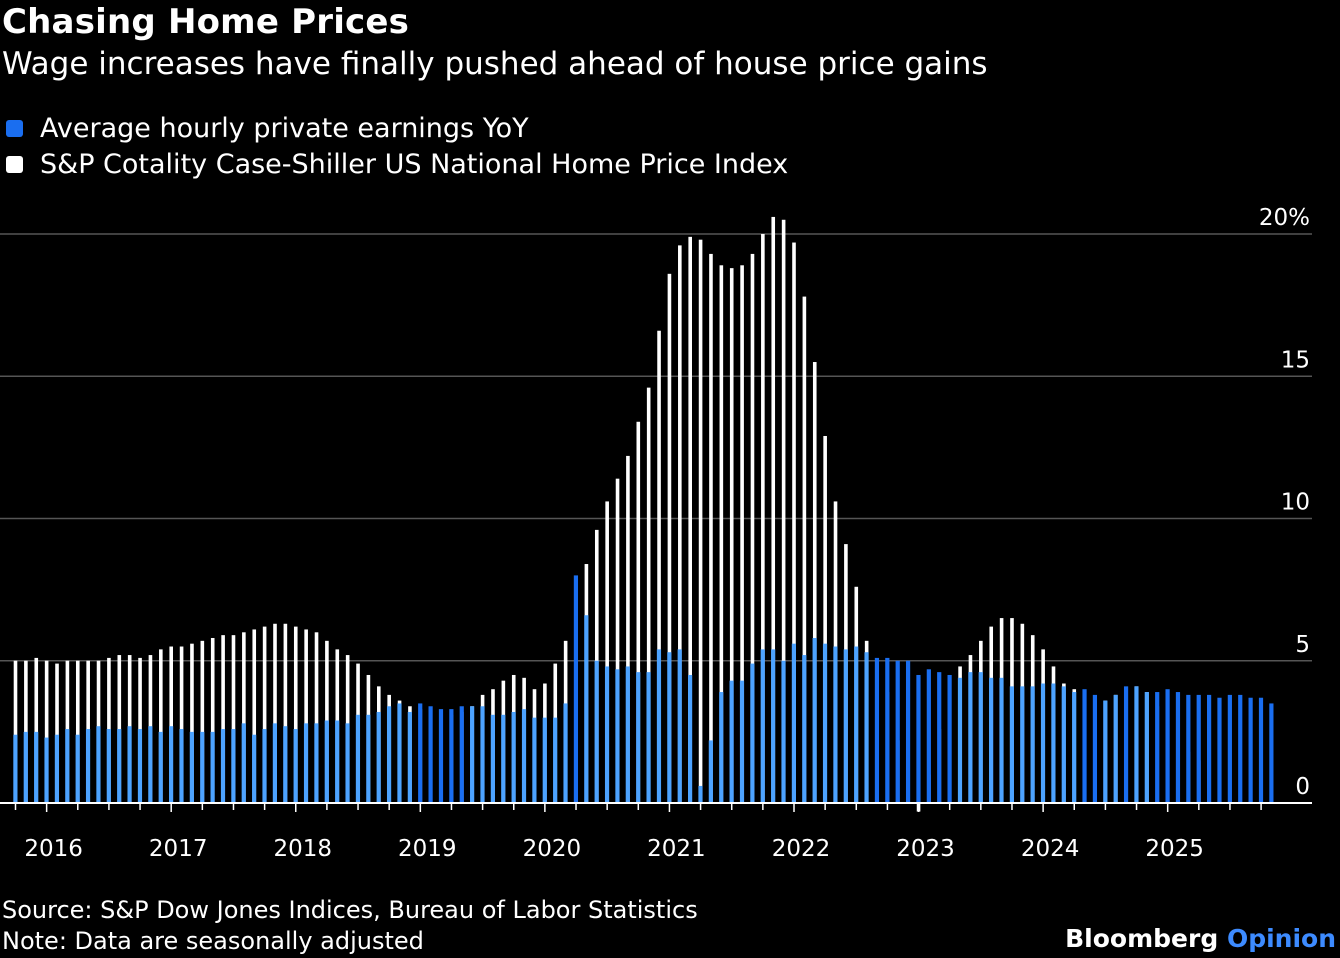 The height and width of the screenshot is (958, 1340). Describe the element at coordinates (676, 849) in the screenshot. I see `x-tick-label: 2021` at that location.